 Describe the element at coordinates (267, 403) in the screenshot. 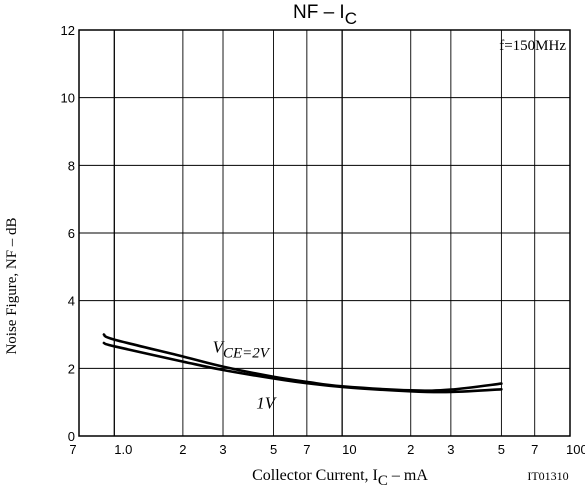

I see `series-label-1v: 1V` at that location.